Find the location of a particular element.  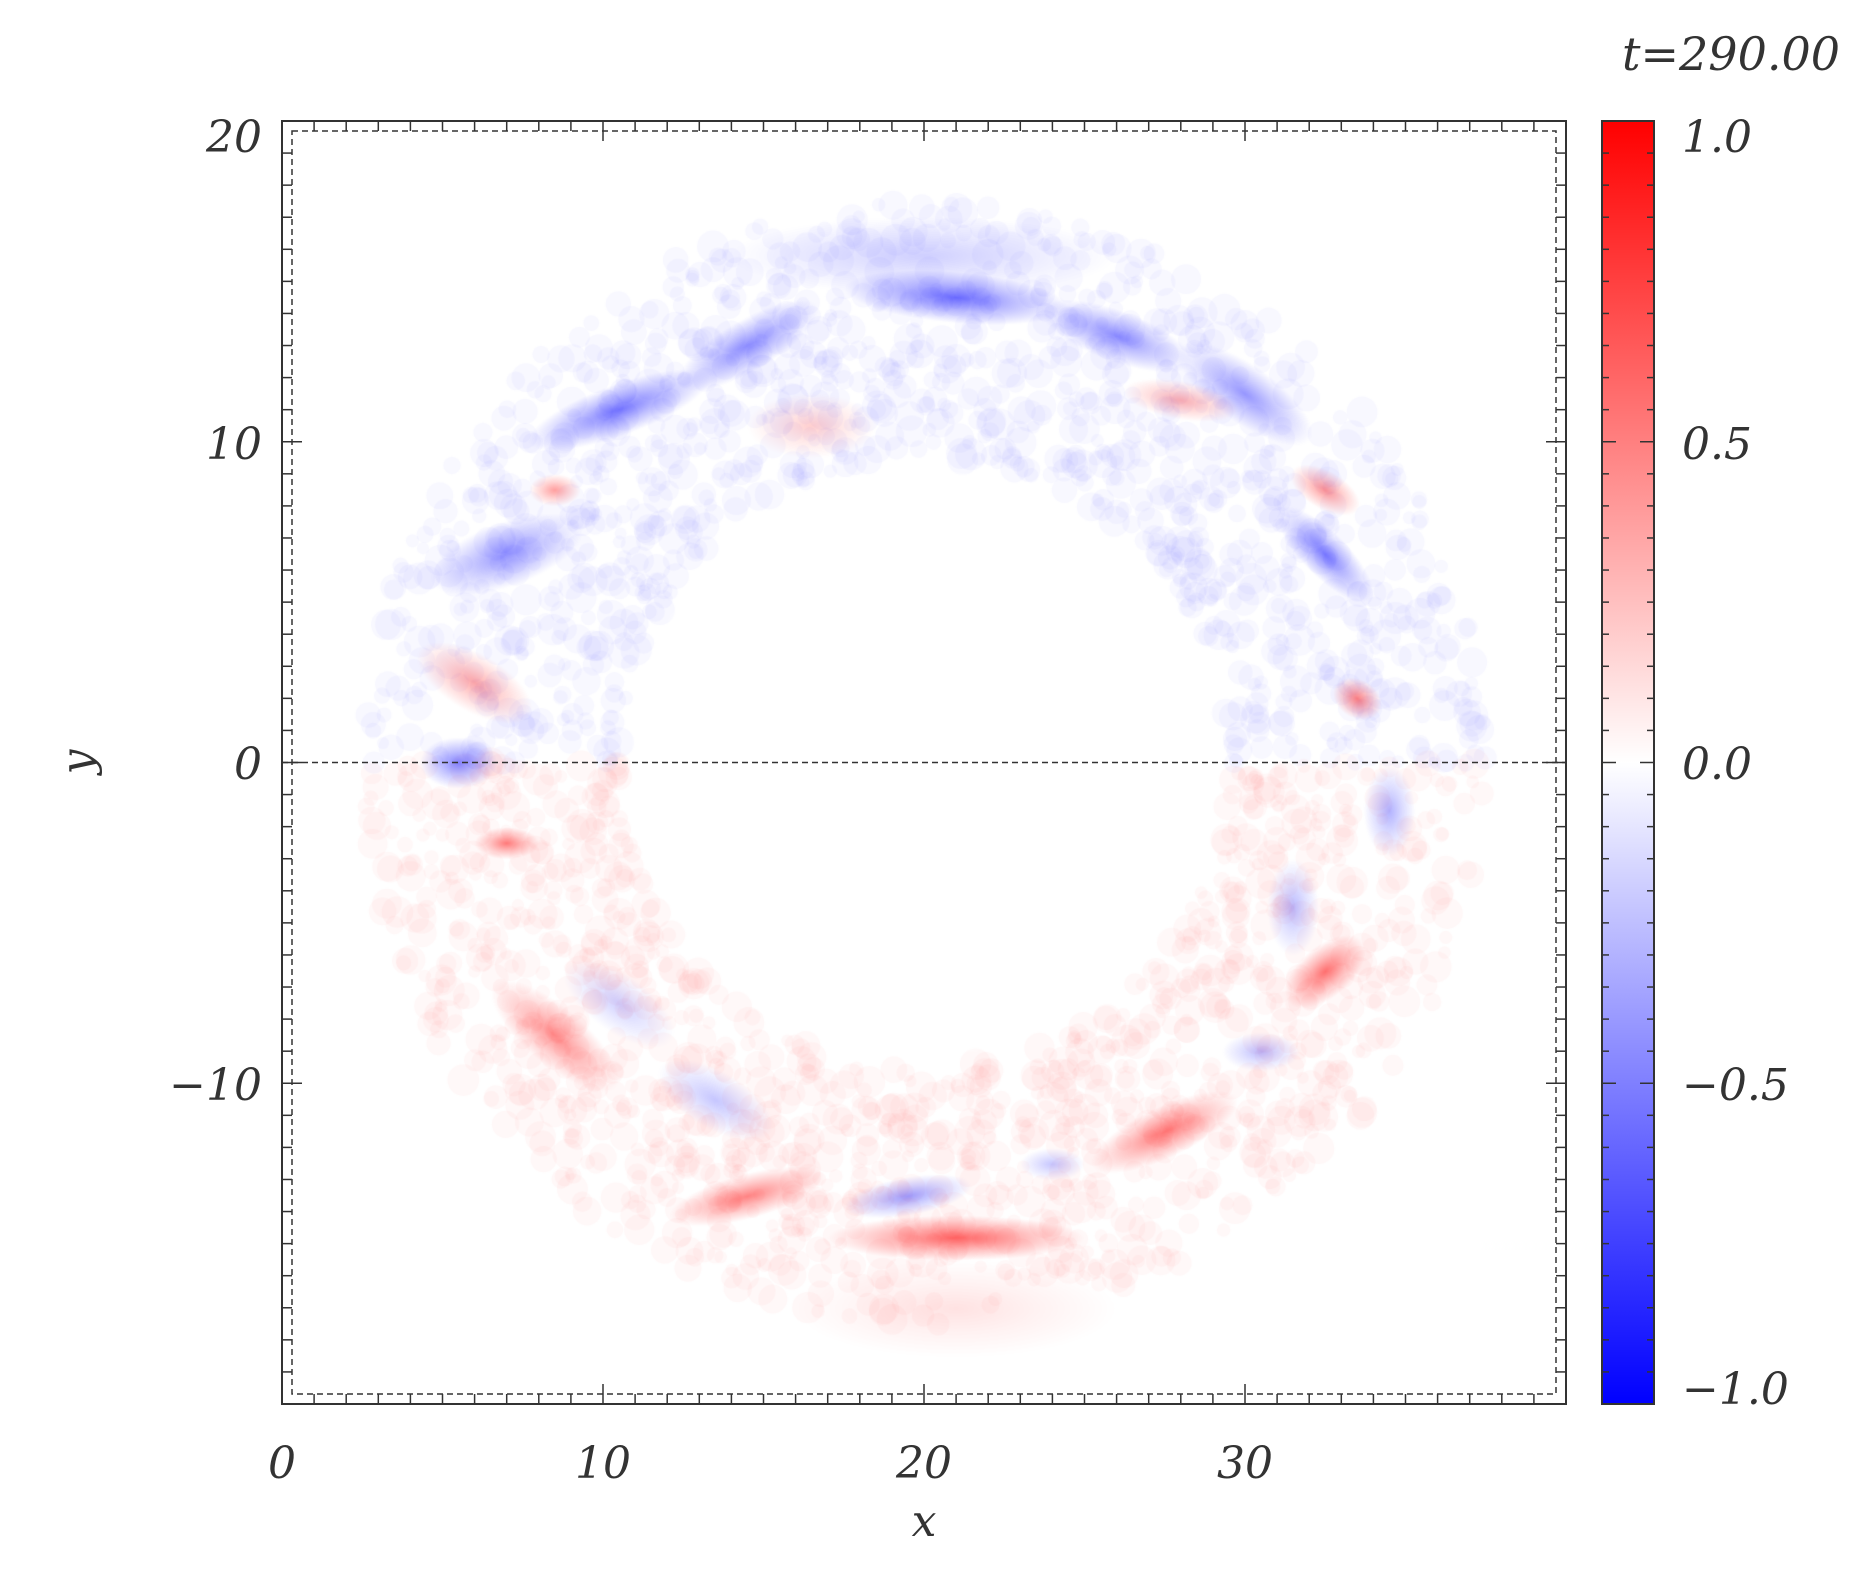

y-tick-label: −10 is located at coordinates (215, 1085).